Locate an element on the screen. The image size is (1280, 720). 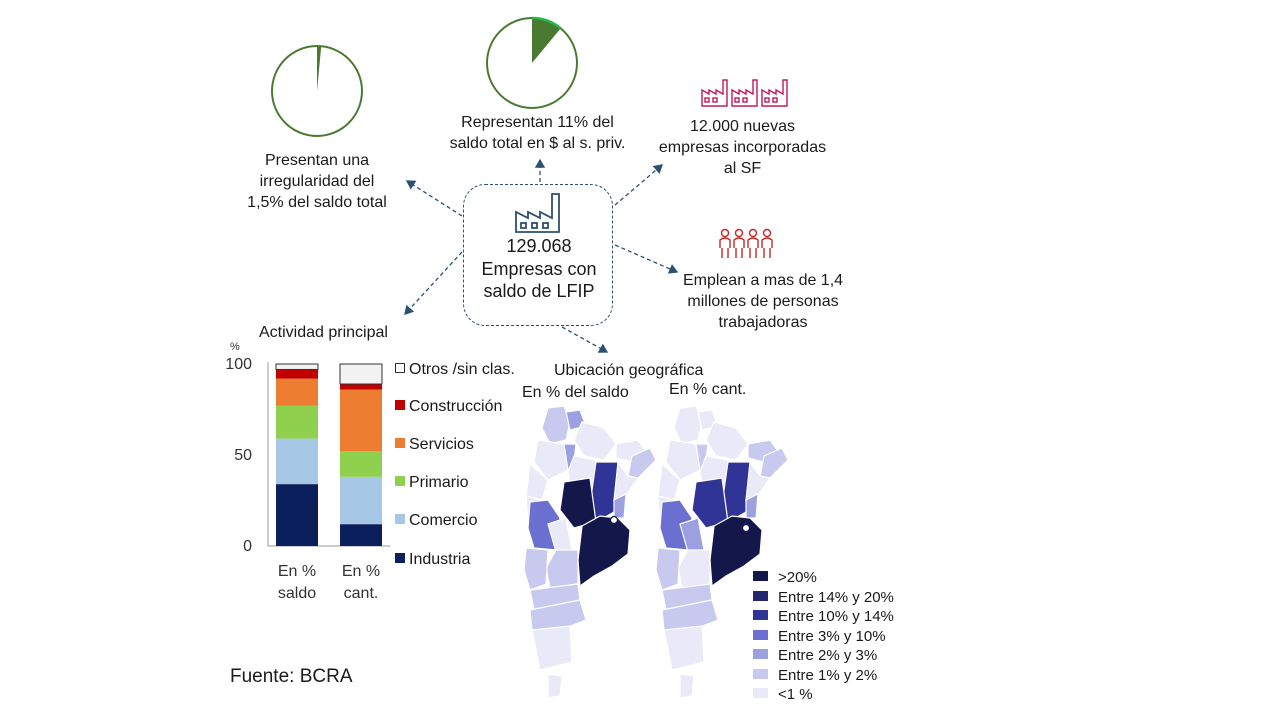
source-note: Fuente: BCRA is located at coordinates (291, 676).